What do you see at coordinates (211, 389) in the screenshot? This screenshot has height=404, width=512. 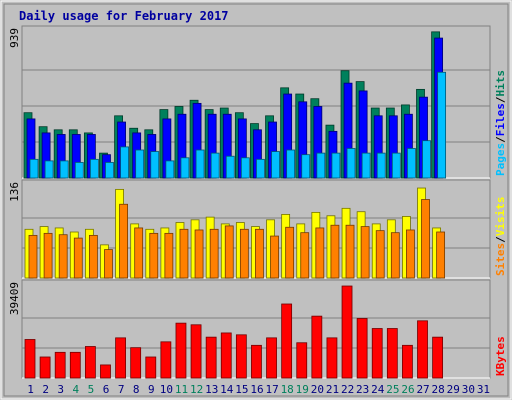 I see `day-label: 13` at bounding box center [211, 389].